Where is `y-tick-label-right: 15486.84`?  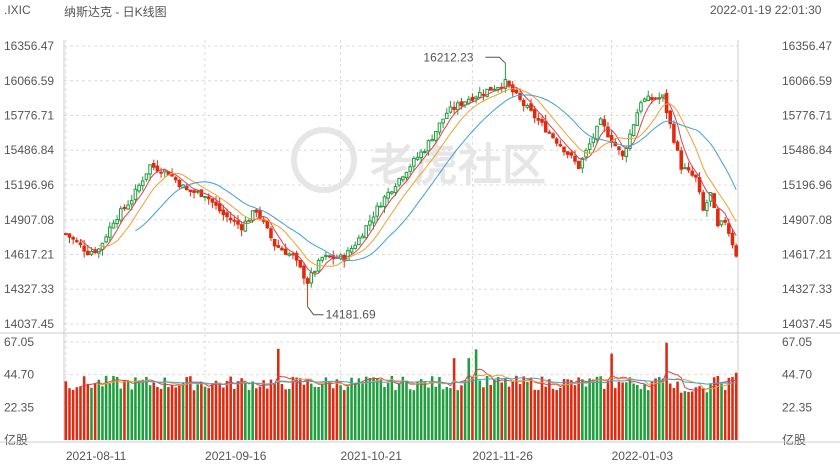
y-tick-label-right: 15486.84 is located at coordinates (807, 150).